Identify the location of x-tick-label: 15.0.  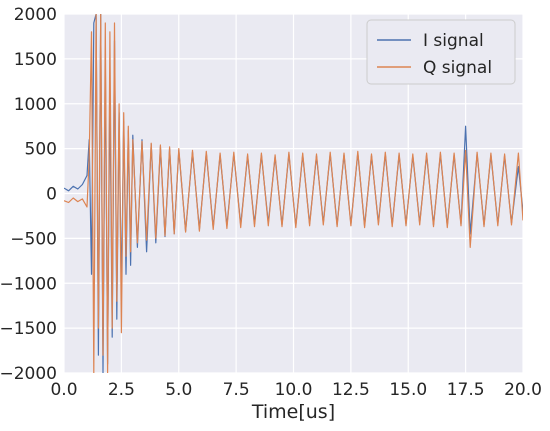
(408, 390).